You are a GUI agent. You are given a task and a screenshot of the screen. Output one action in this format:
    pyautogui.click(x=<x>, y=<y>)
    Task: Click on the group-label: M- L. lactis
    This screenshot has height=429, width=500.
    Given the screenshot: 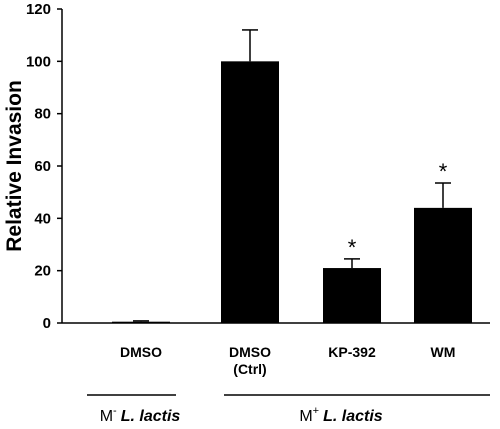 What is the action you would take?
    pyautogui.click(x=140, y=415)
    